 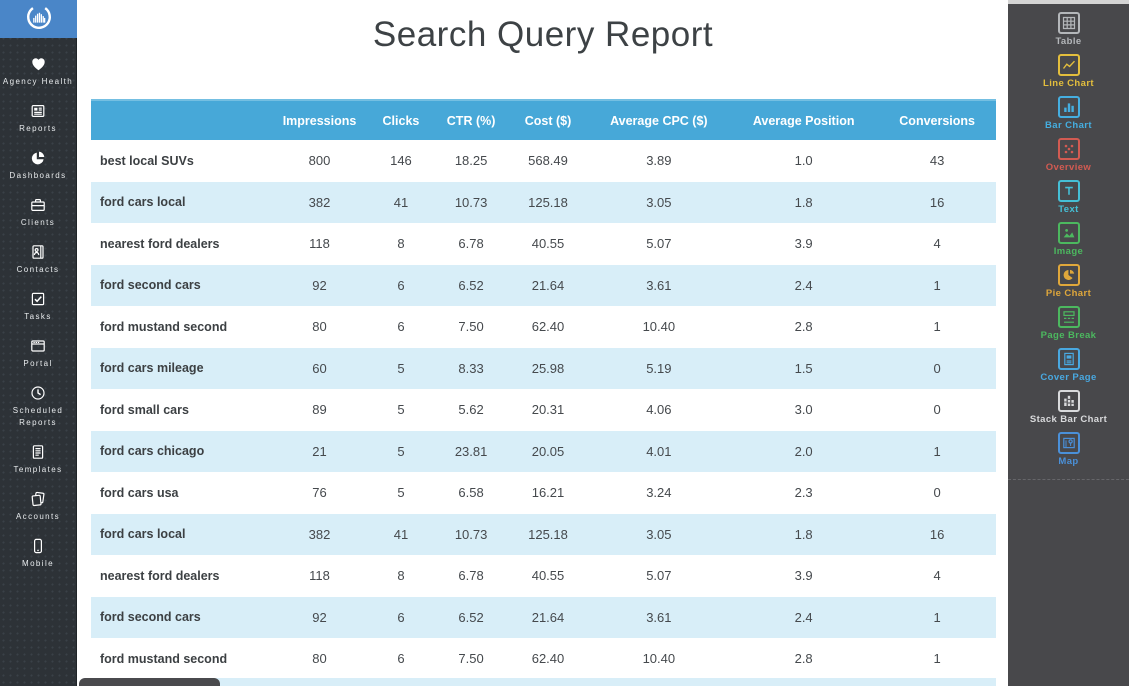 I want to click on nav-item-label: Templates, so click(x=38, y=469).